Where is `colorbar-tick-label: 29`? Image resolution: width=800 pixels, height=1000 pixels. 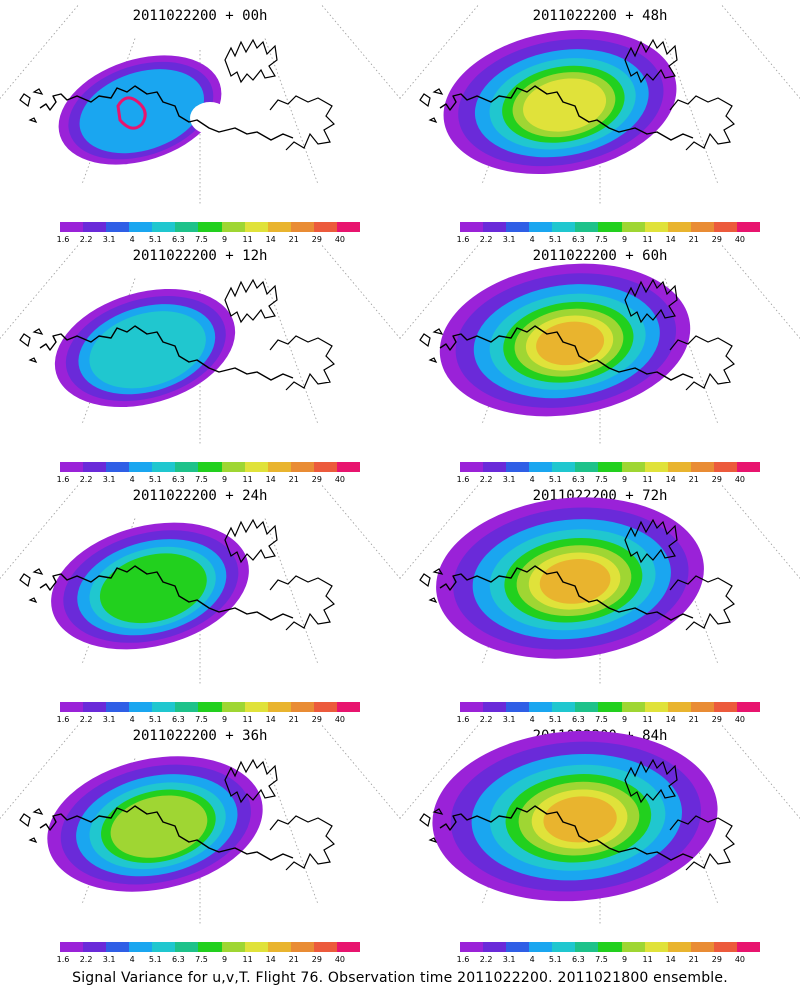
colorbar-tick-label: 29 is located at coordinates (316, 479).